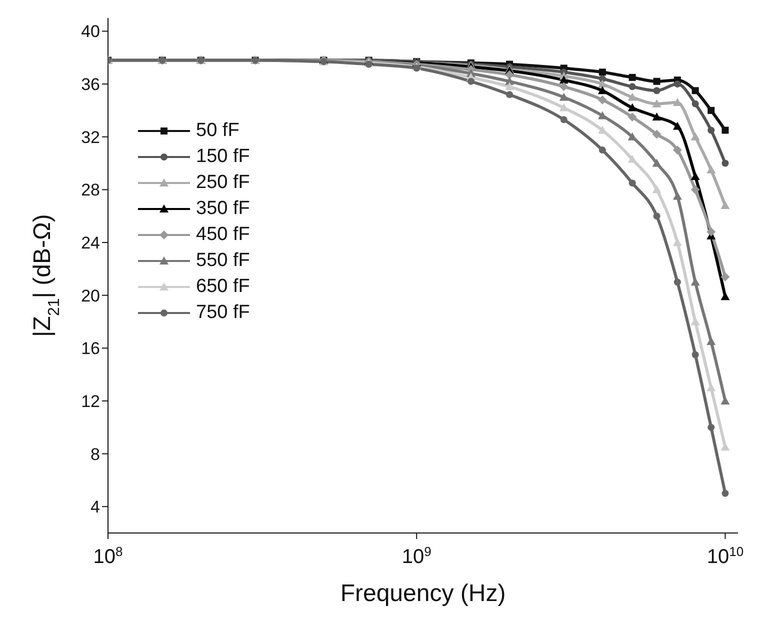 The height and width of the screenshot is (626, 758). Describe the element at coordinates (223, 157) in the screenshot. I see `legend-label: 150 fF` at that location.